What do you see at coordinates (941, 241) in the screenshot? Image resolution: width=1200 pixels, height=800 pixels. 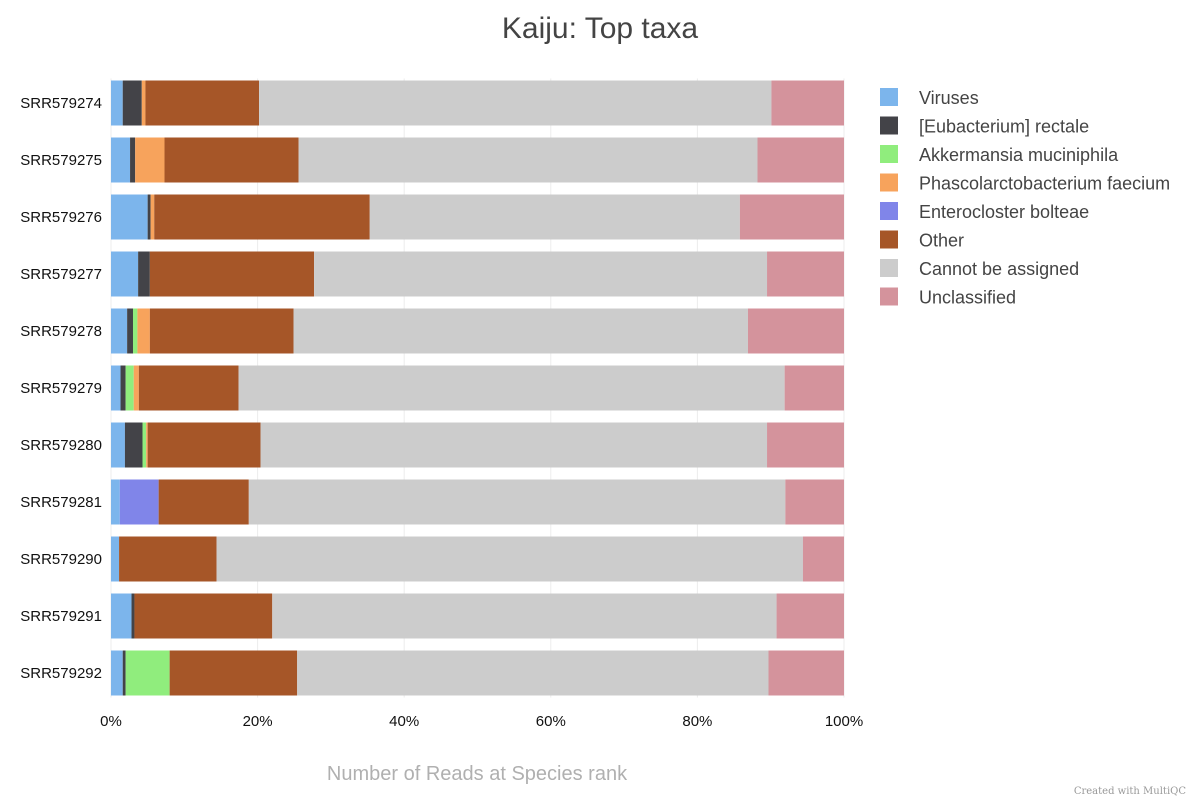 I see `legend-label: Other` at bounding box center [941, 241].